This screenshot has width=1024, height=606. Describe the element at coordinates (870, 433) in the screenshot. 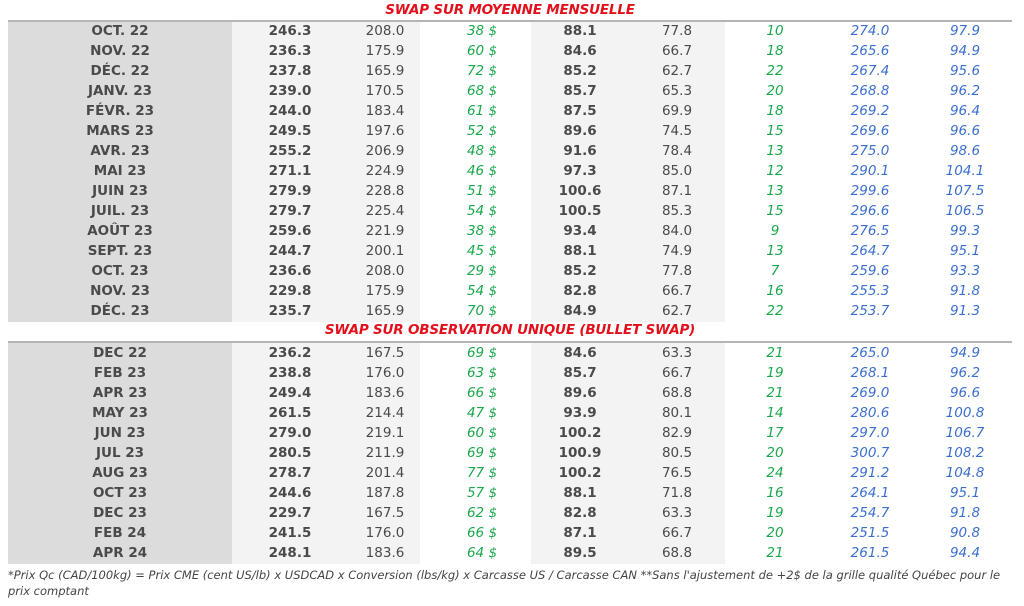

I see `table-cell: 297.0` at that location.